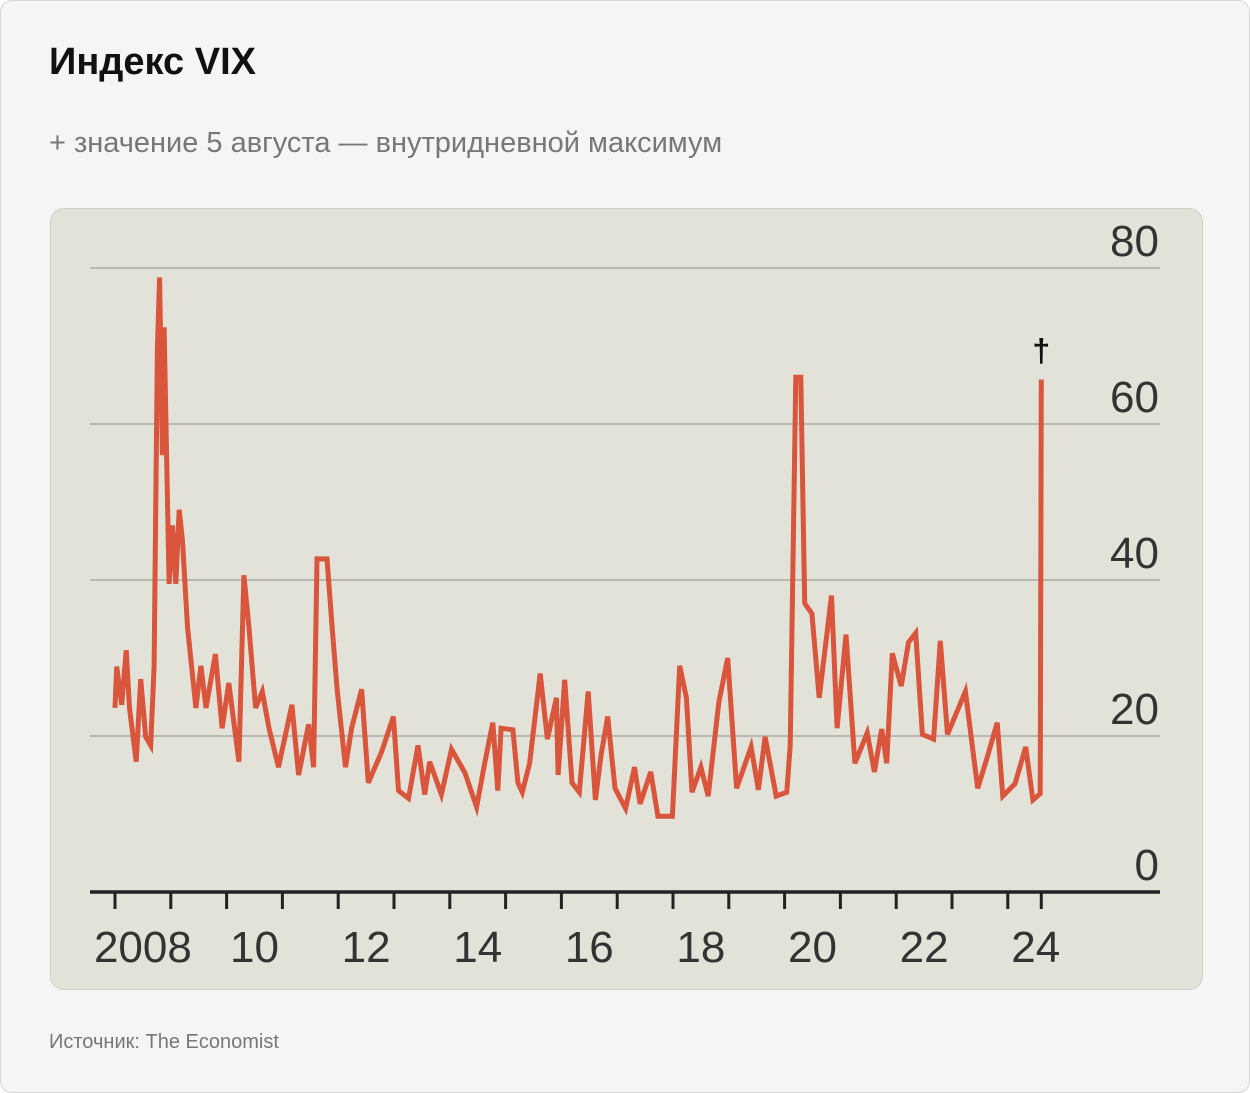  Describe the element at coordinates (1134, 553) in the screenshot. I see `y-tick-label-40: 40` at that location.